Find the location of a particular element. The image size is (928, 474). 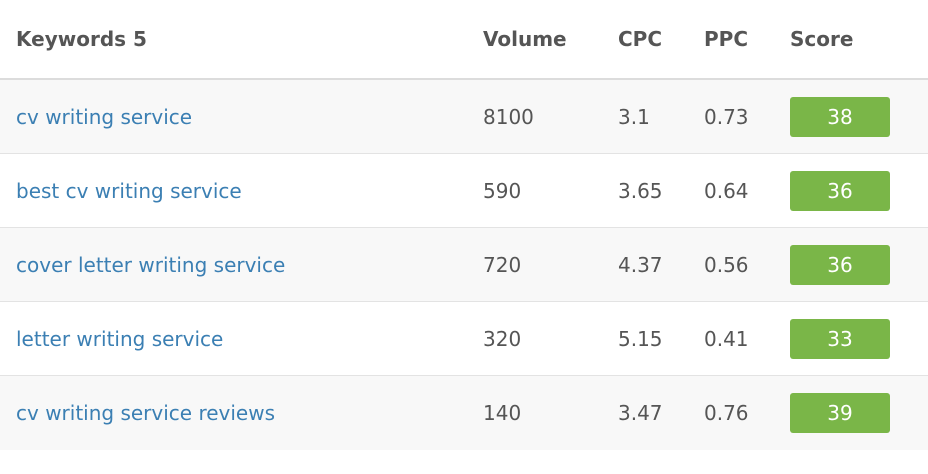

keyword-cell: cover letter writing service is located at coordinates (150, 264).